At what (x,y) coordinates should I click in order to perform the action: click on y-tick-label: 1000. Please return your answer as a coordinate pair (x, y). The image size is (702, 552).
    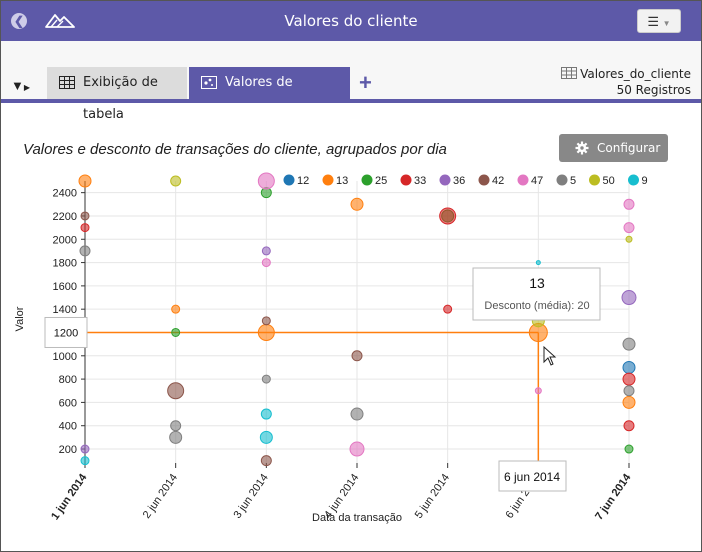
    Looking at the image, I should click on (65, 357).